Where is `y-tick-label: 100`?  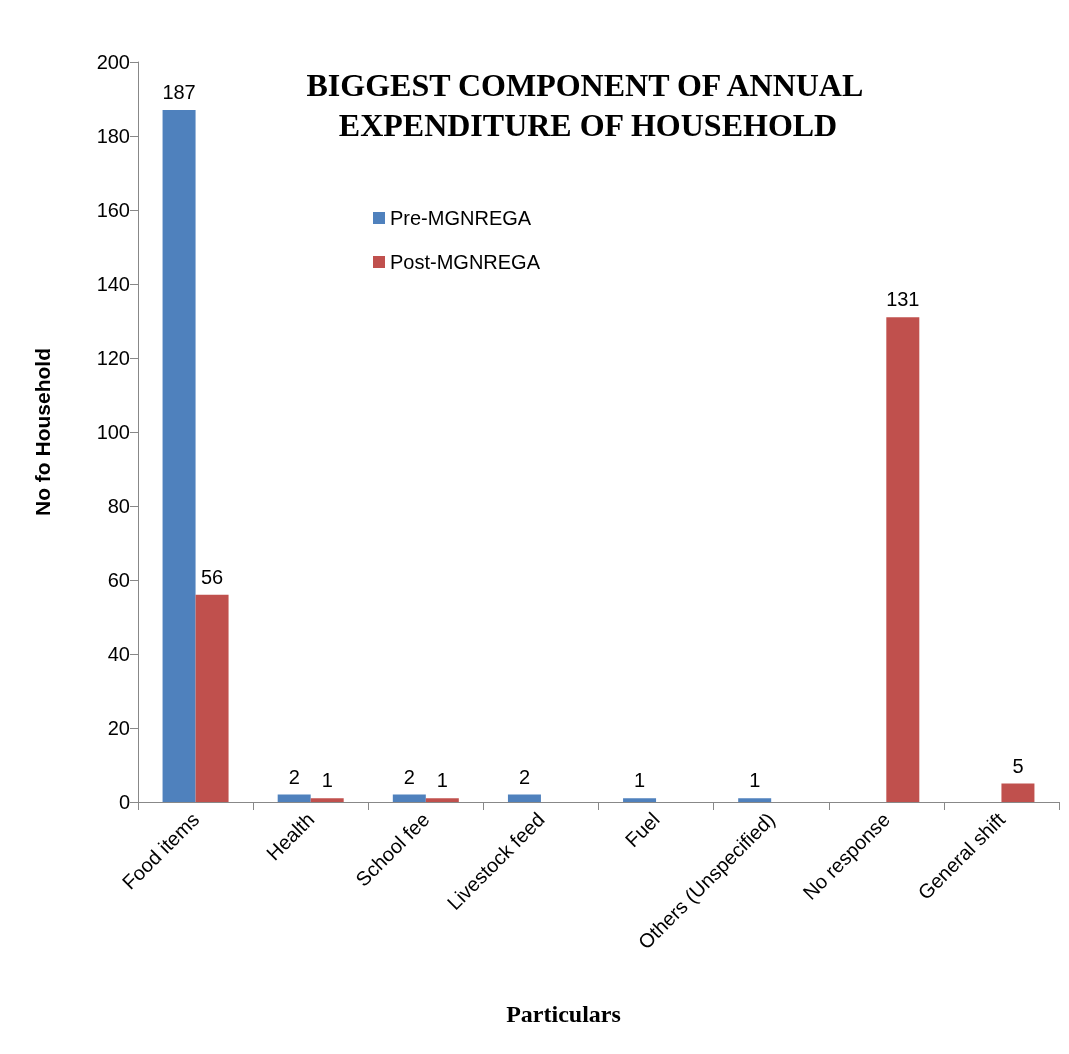 y-tick-label: 100 is located at coordinates (113, 432).